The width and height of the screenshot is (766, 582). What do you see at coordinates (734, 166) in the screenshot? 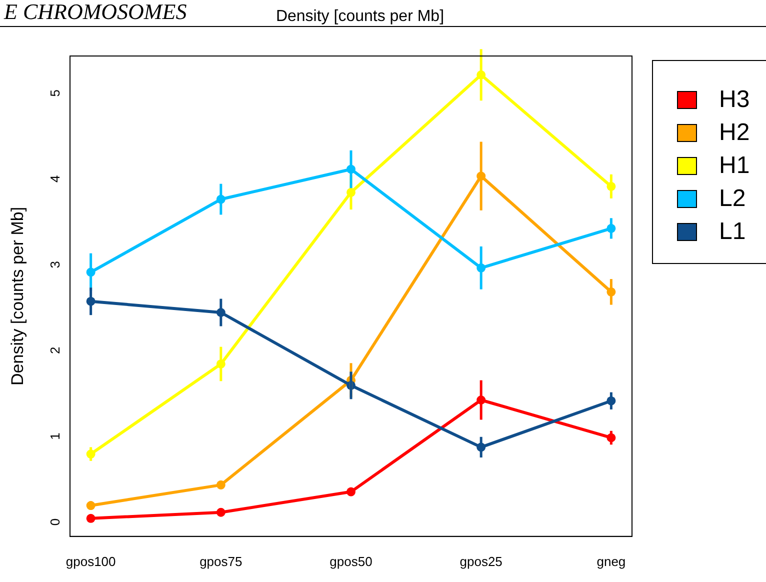
I see `legend-label: H1` at bounding box center [734, 166].